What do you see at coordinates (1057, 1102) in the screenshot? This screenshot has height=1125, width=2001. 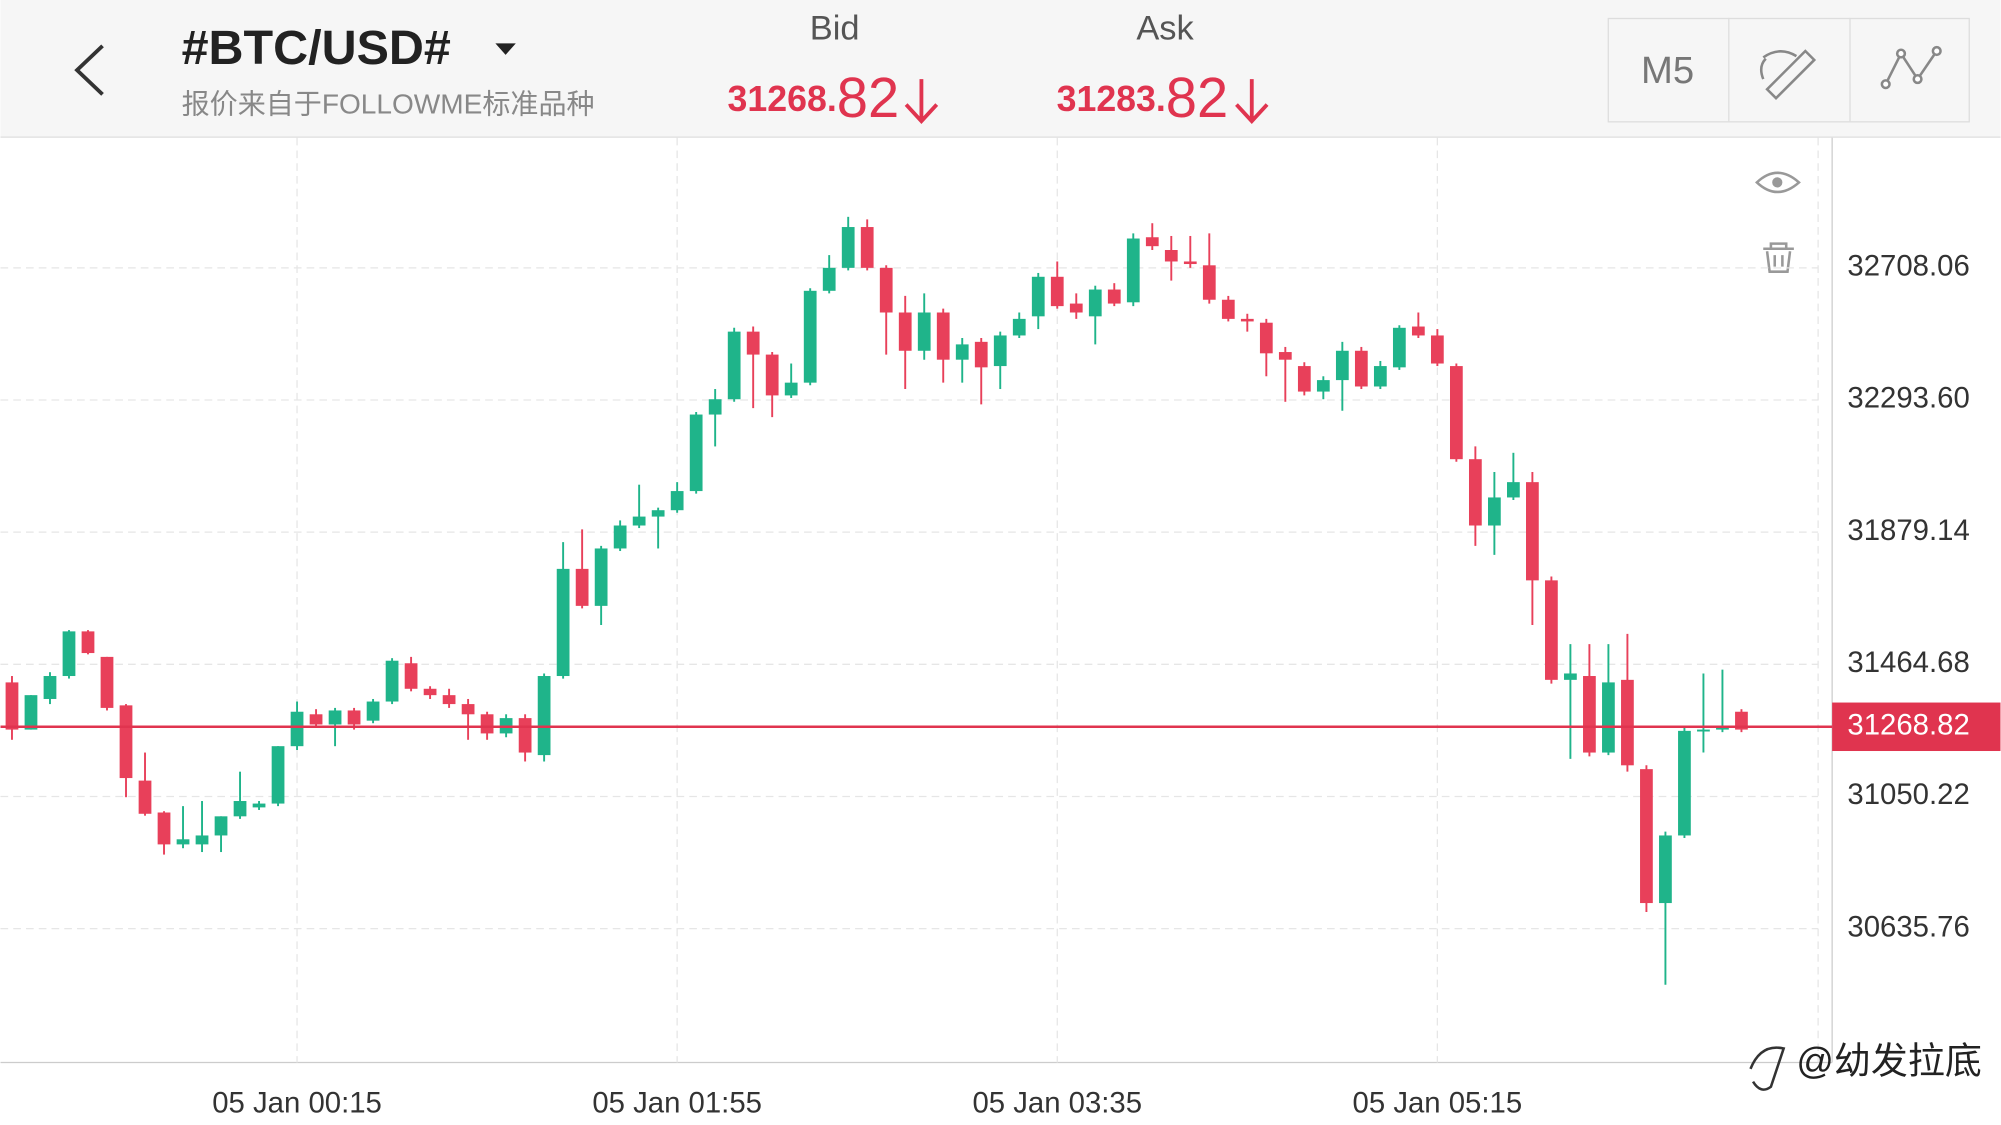 I see `x-tick-label: 05 Jan 03:35` at bounding box center [1057, 1102].